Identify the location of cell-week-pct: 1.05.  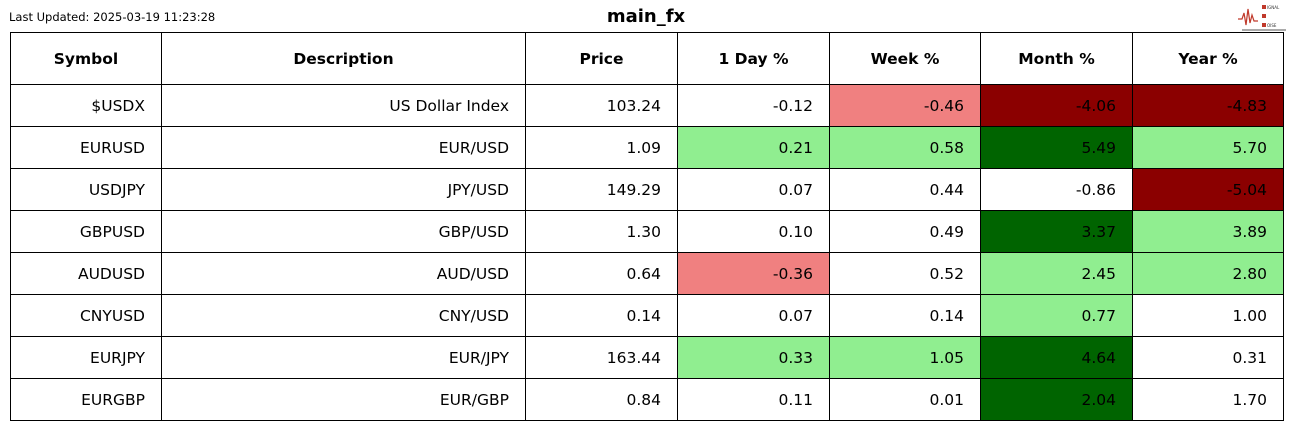
(905, 357).